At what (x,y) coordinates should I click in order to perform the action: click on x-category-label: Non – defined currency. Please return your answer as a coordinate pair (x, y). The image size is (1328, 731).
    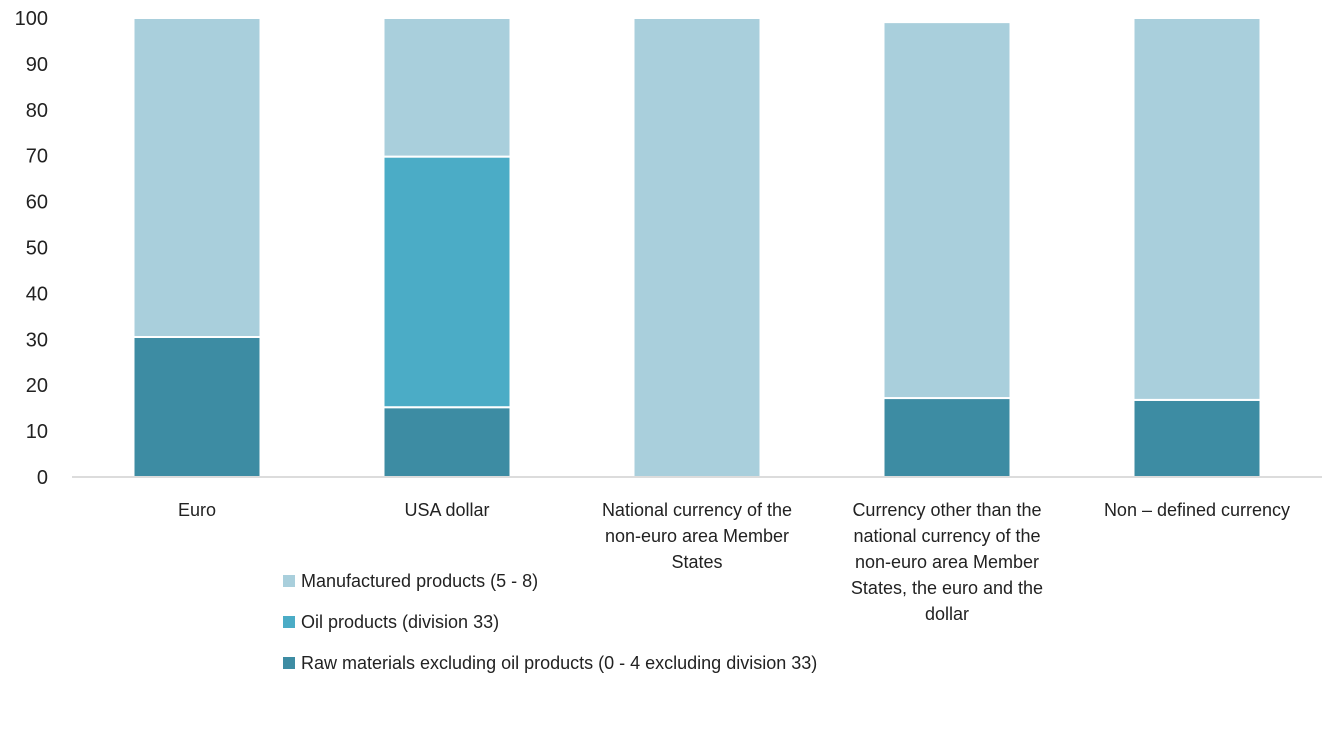
    Looking at the image, I should click on (1197, 510).